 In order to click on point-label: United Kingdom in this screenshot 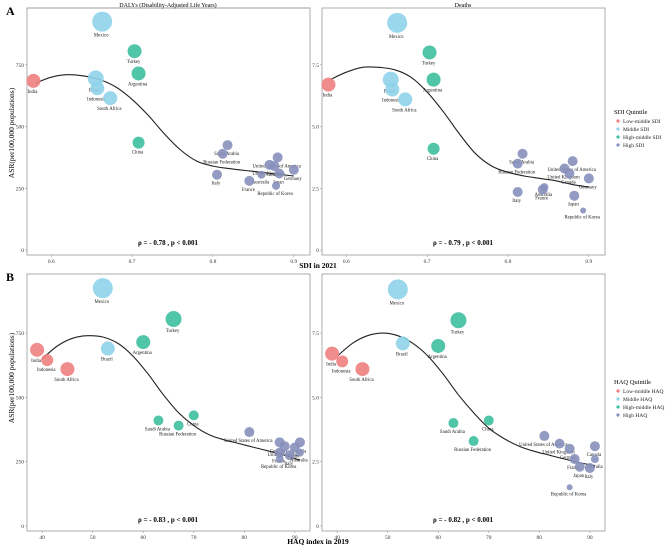, I will do `click(558, 453)`.